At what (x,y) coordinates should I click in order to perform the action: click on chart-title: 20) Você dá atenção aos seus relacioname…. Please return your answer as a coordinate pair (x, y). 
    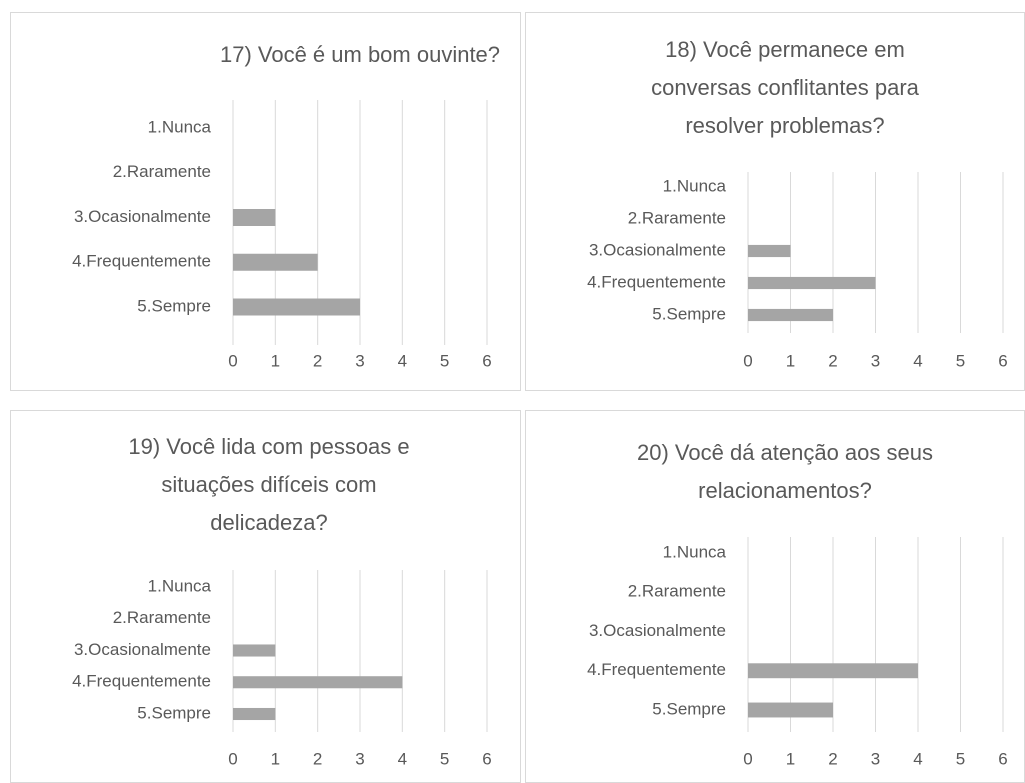
    Looking at the image, I should click on (785, 471).